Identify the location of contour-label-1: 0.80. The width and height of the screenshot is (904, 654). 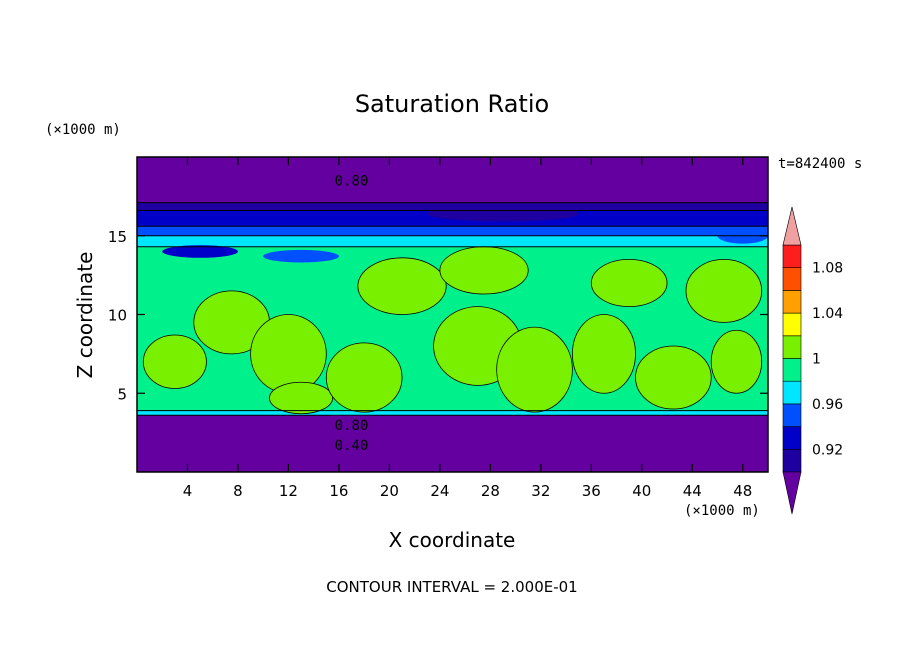
(352, 426).